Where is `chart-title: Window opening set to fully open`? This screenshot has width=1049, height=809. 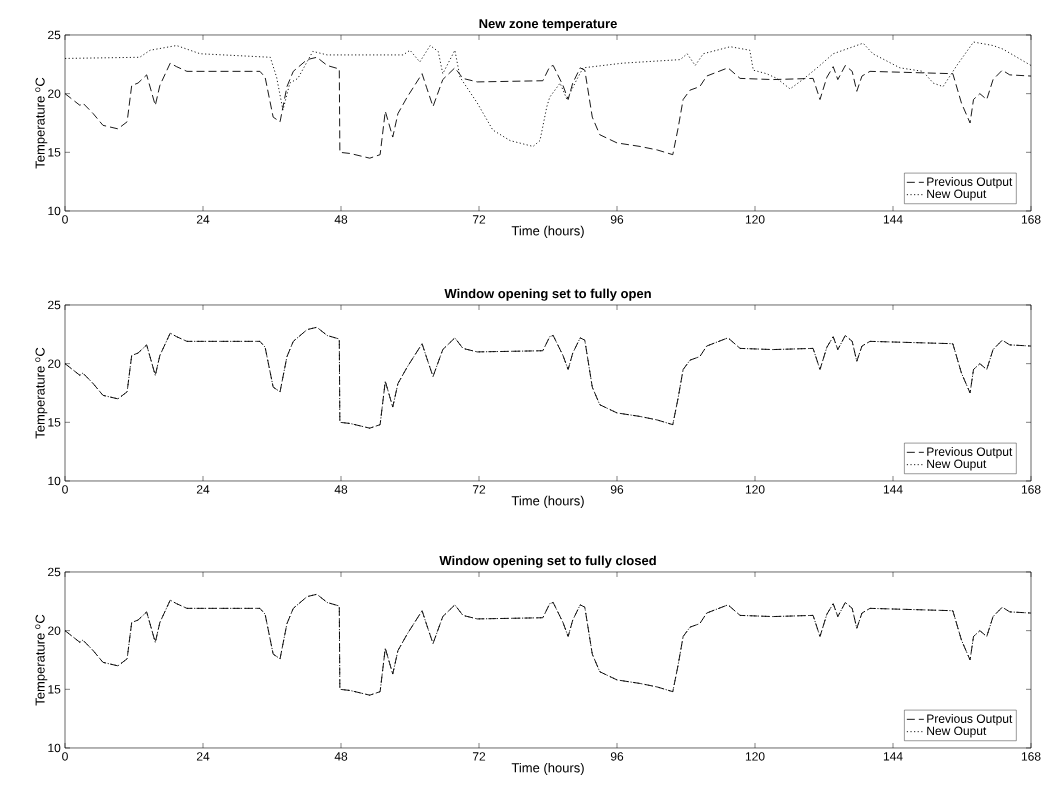 chart-title: Window opening set to fully open is located at coordinates (547, 294).